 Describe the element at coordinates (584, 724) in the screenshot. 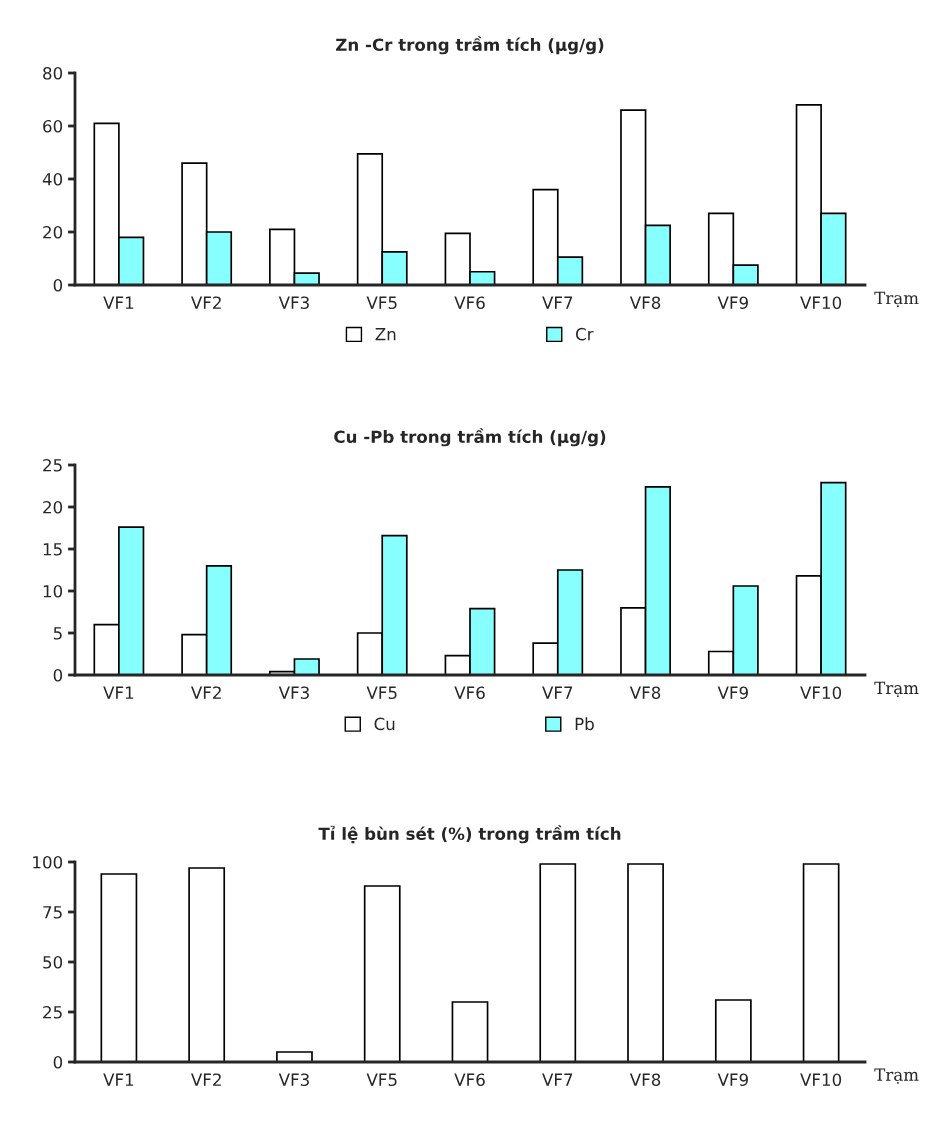

I see `legend-label: Pb` at that location.